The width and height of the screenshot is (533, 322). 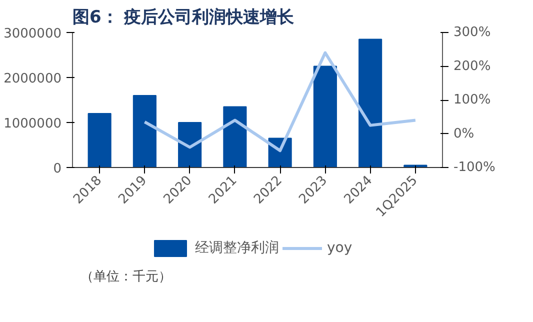 I want to click on y-tick-label: 2000000, so click(x=33, y=79).